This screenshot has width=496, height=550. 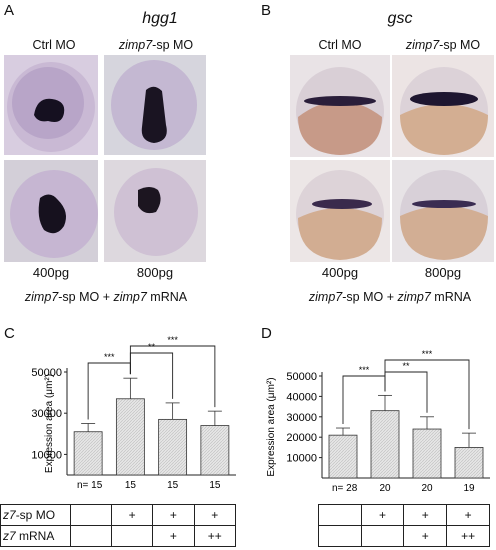 What do you see at coordinates (443, 211) in the screenshot?
I see `embryo-image-gsc-800pg` at bounding box center [443, 211].